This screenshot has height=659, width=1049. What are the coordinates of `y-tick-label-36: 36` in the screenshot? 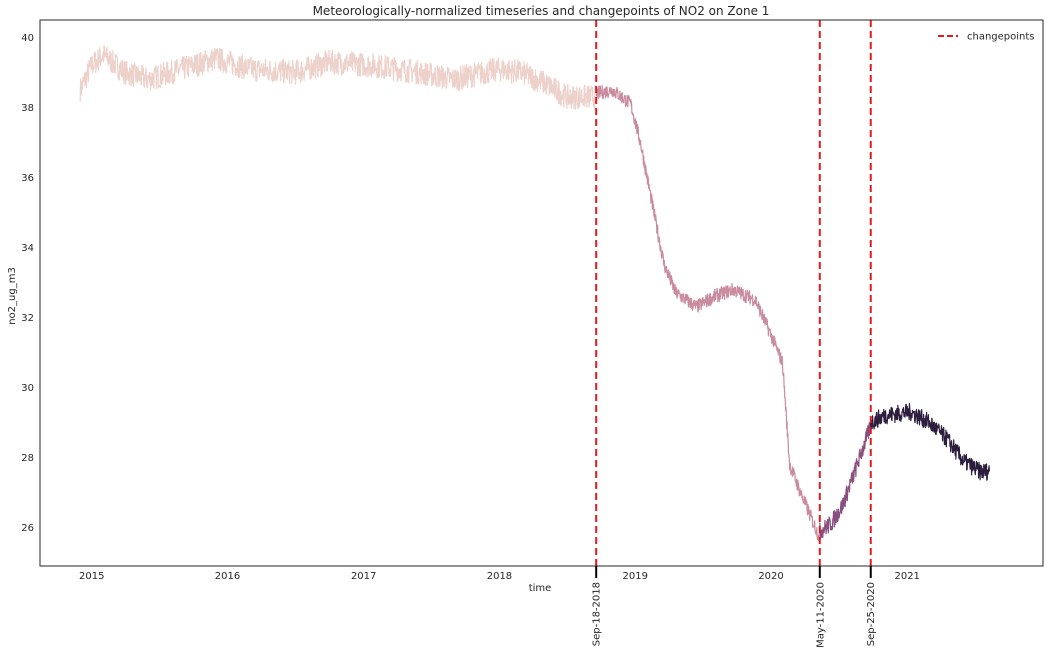 It's located at (27, 178).